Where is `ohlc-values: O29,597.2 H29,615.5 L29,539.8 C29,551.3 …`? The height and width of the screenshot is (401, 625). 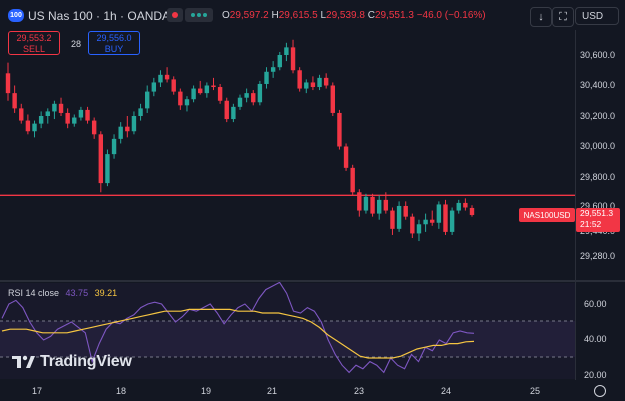
ohlc-values: O29,597.2 H29,615.5 L29,539.8 C29,551.3 … is located at coordinates (354, 15).